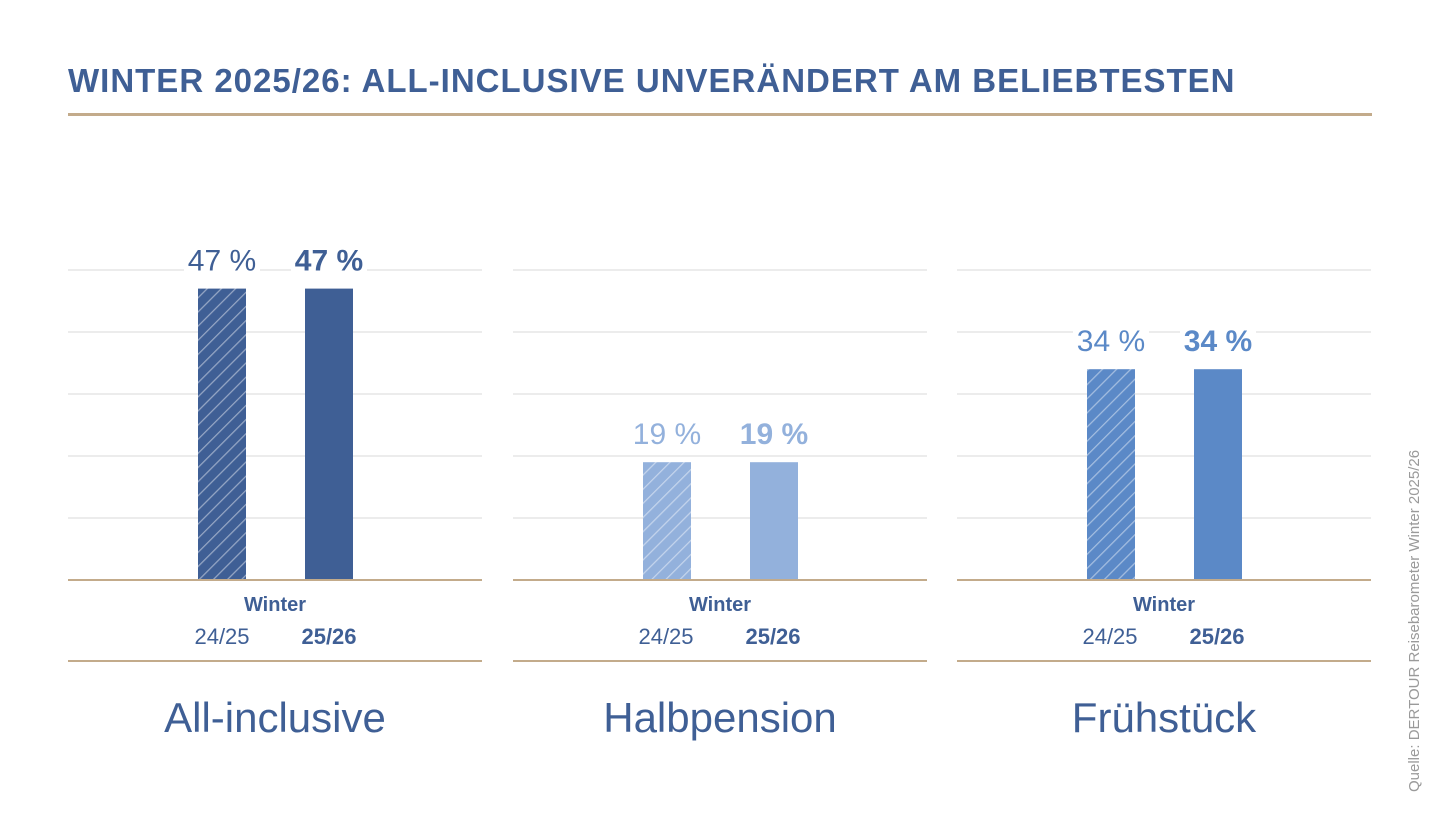 This screenshot has width=1440, height=817. Describe the element at coordinates (666, 636) in the screenshot. I see `season-label-2425-halbpension: 24/25` at that location.